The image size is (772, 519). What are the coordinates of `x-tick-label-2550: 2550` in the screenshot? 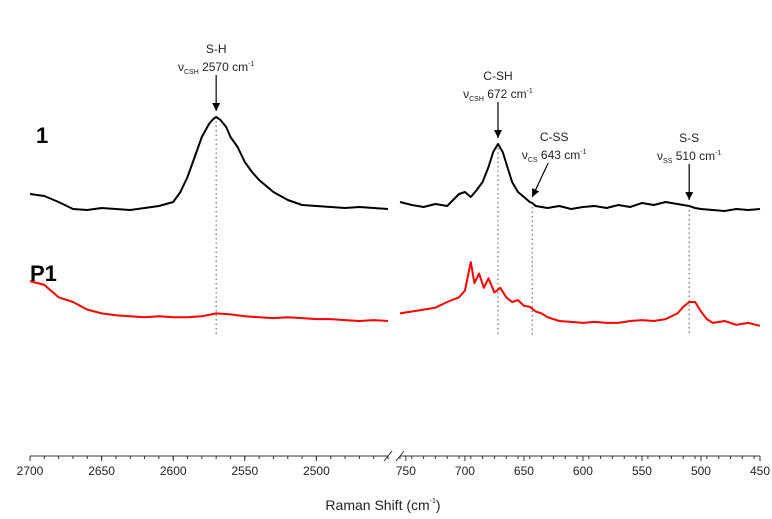 It's located at (244, 471).